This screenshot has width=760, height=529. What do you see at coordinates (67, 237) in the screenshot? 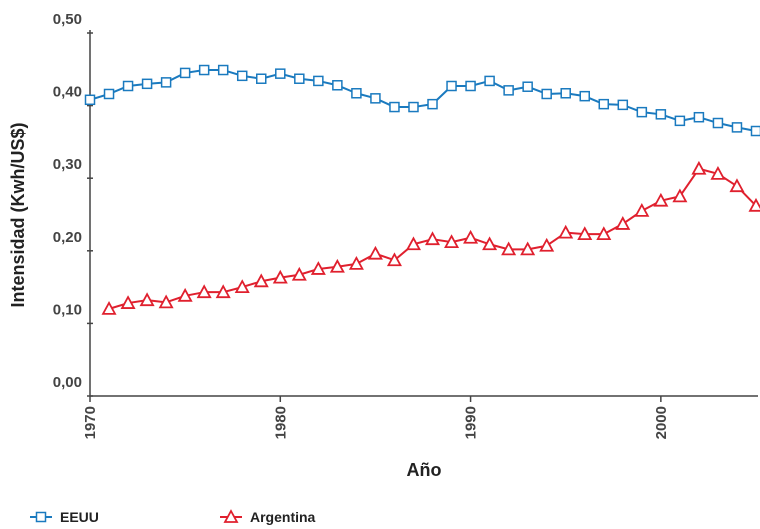
I see `y-tick-label: 0,20` at bounding box center [67, 237].